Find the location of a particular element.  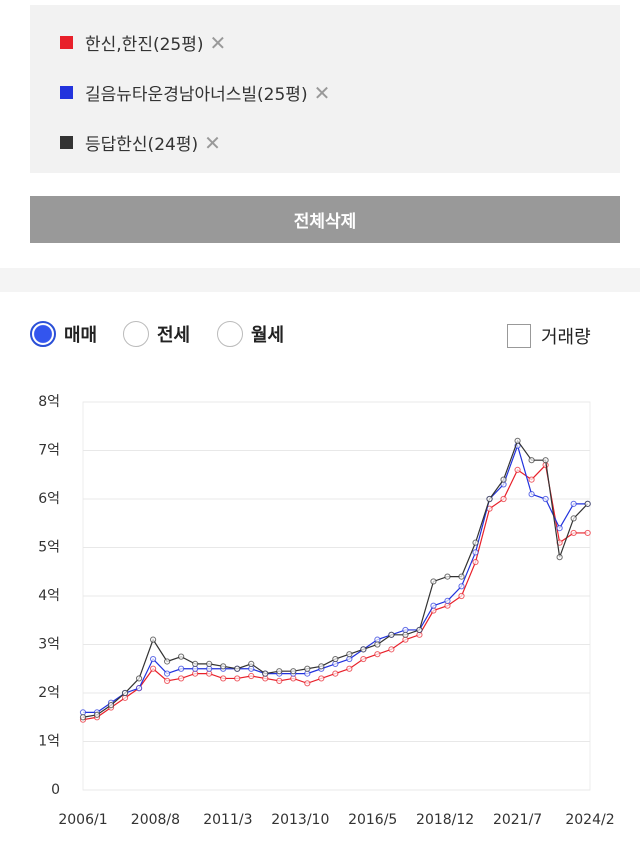

x-tick-label: 2016/5 is located at coordinates (372, 820).